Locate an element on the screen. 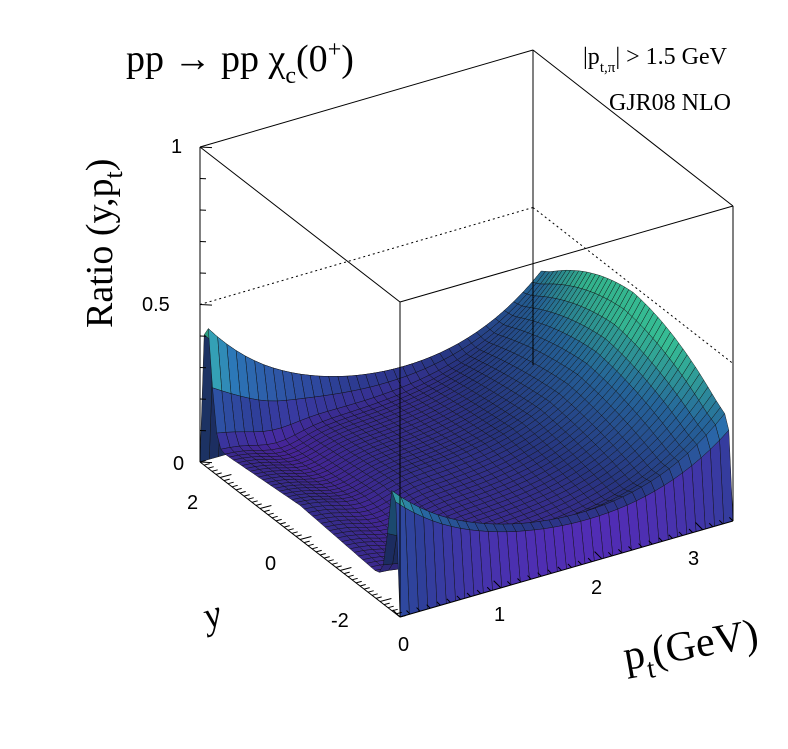 This screenshot has width=788, height=749. gridline-z-0-5-left is located at coordinates (366, 256).